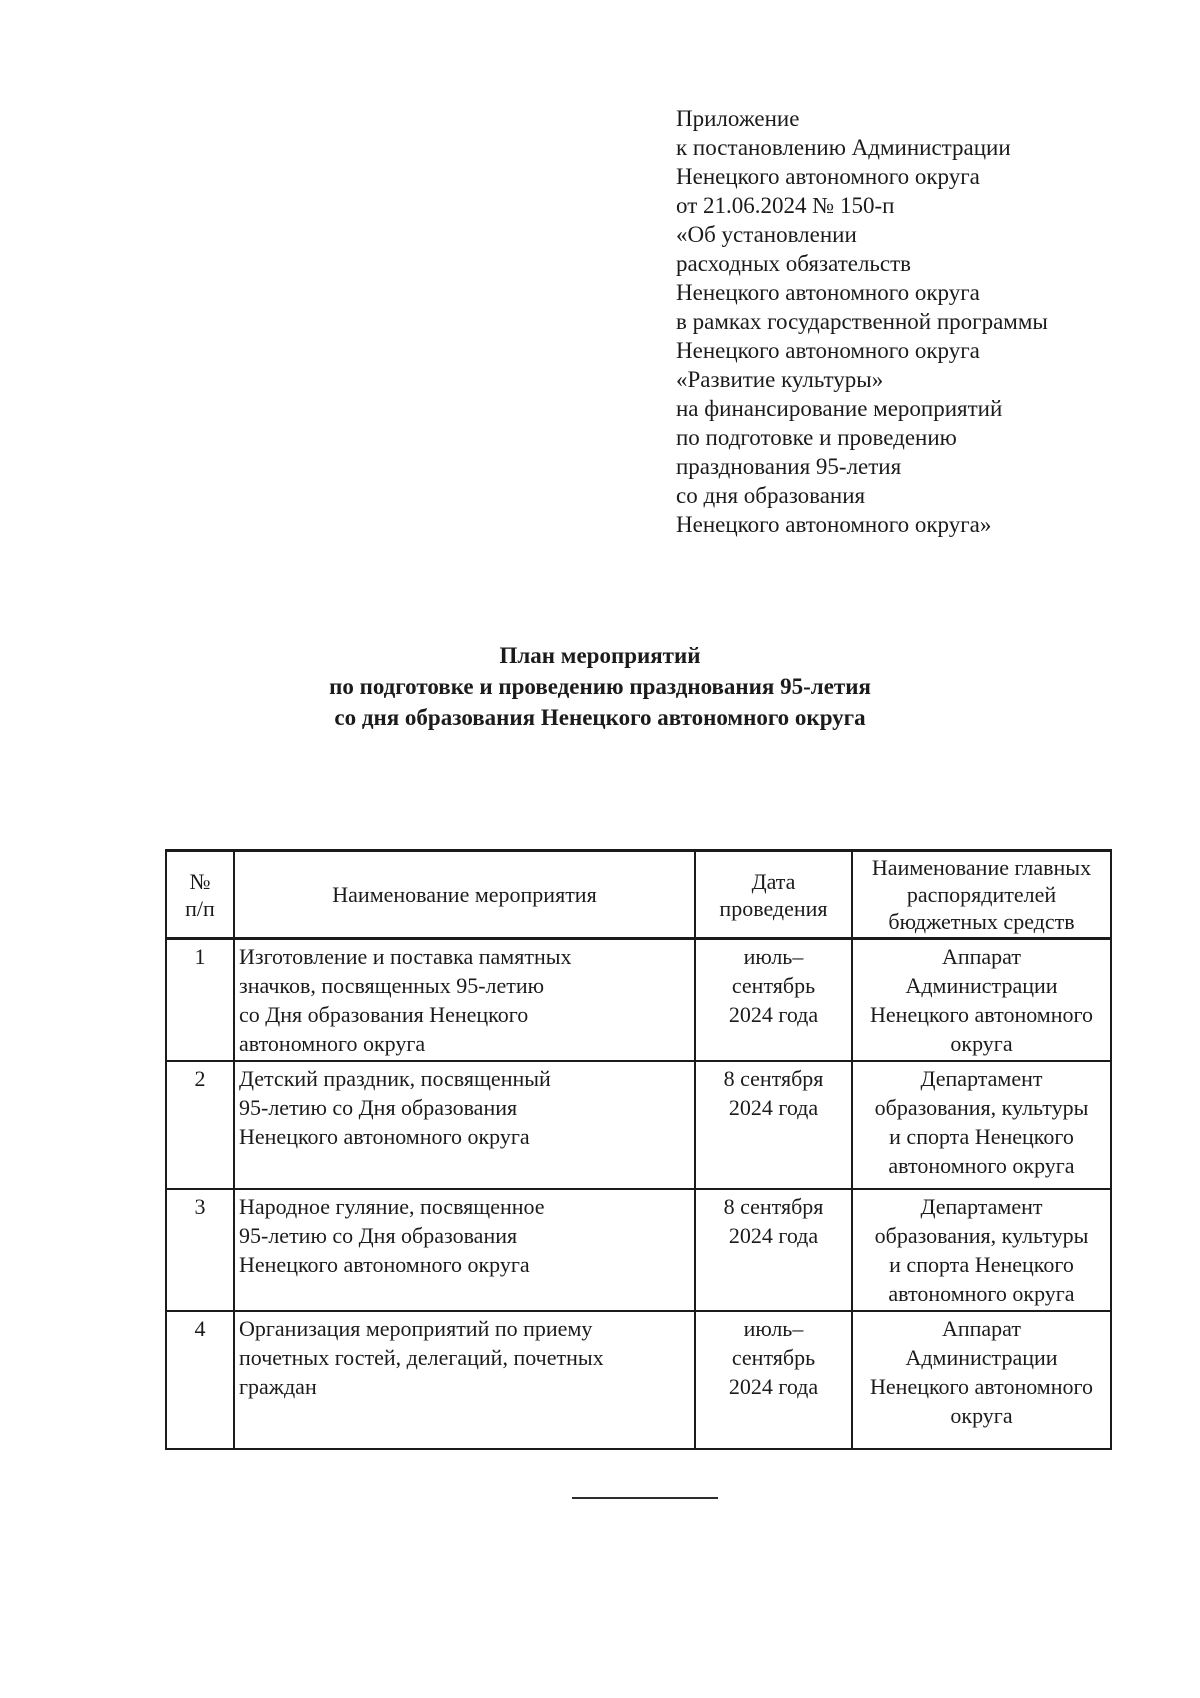 This screenshot has width=1200, height=1698. I want to click on signature-separator-line, so click(645, 1498).